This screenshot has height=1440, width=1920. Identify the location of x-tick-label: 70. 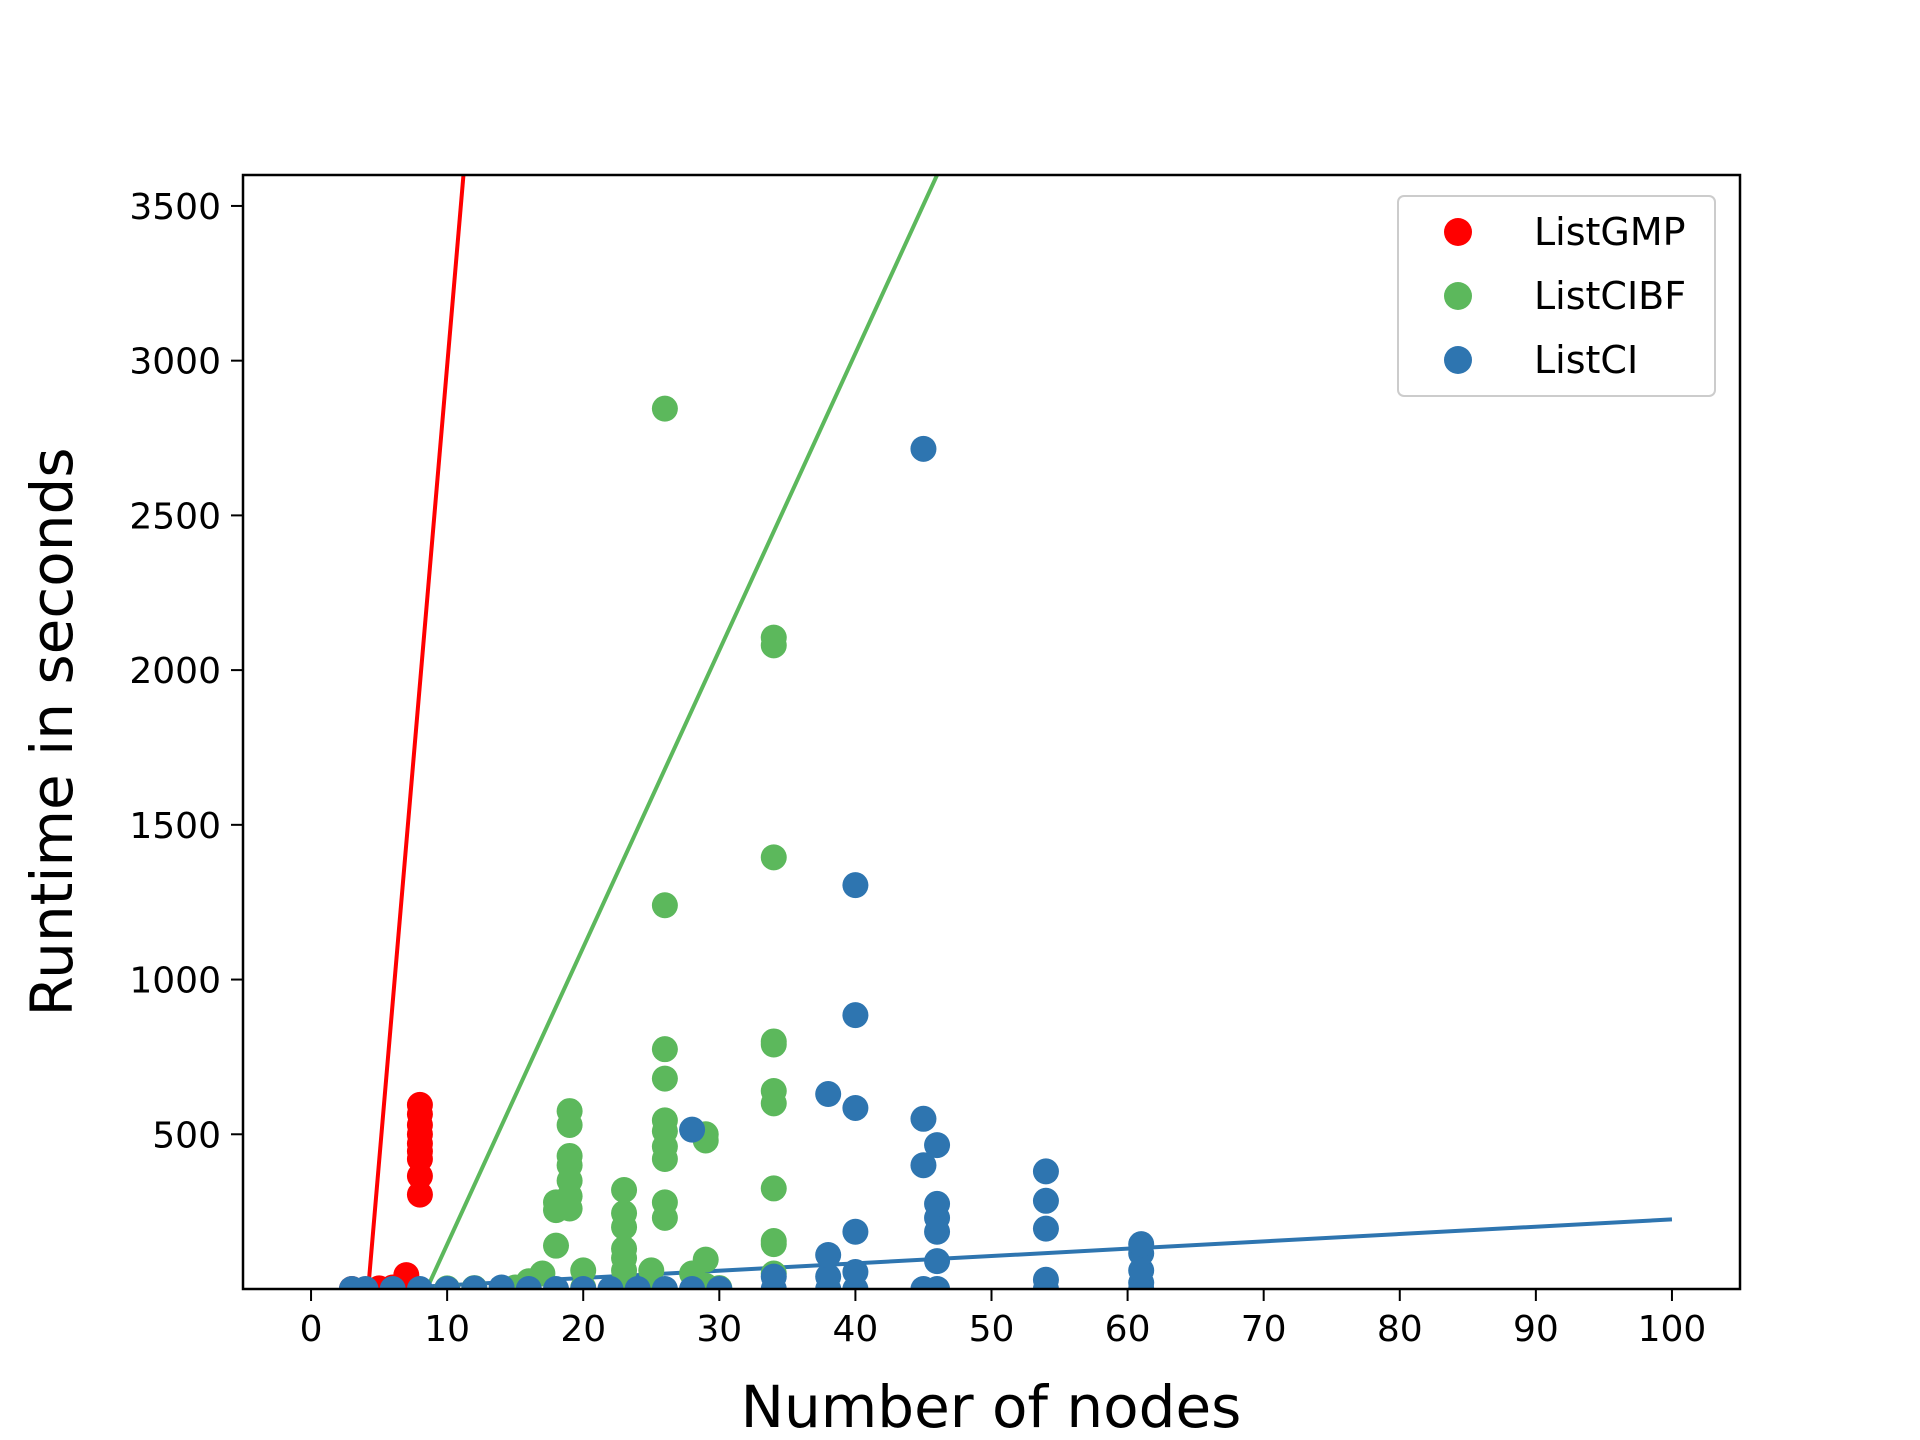
(1264, 1329).